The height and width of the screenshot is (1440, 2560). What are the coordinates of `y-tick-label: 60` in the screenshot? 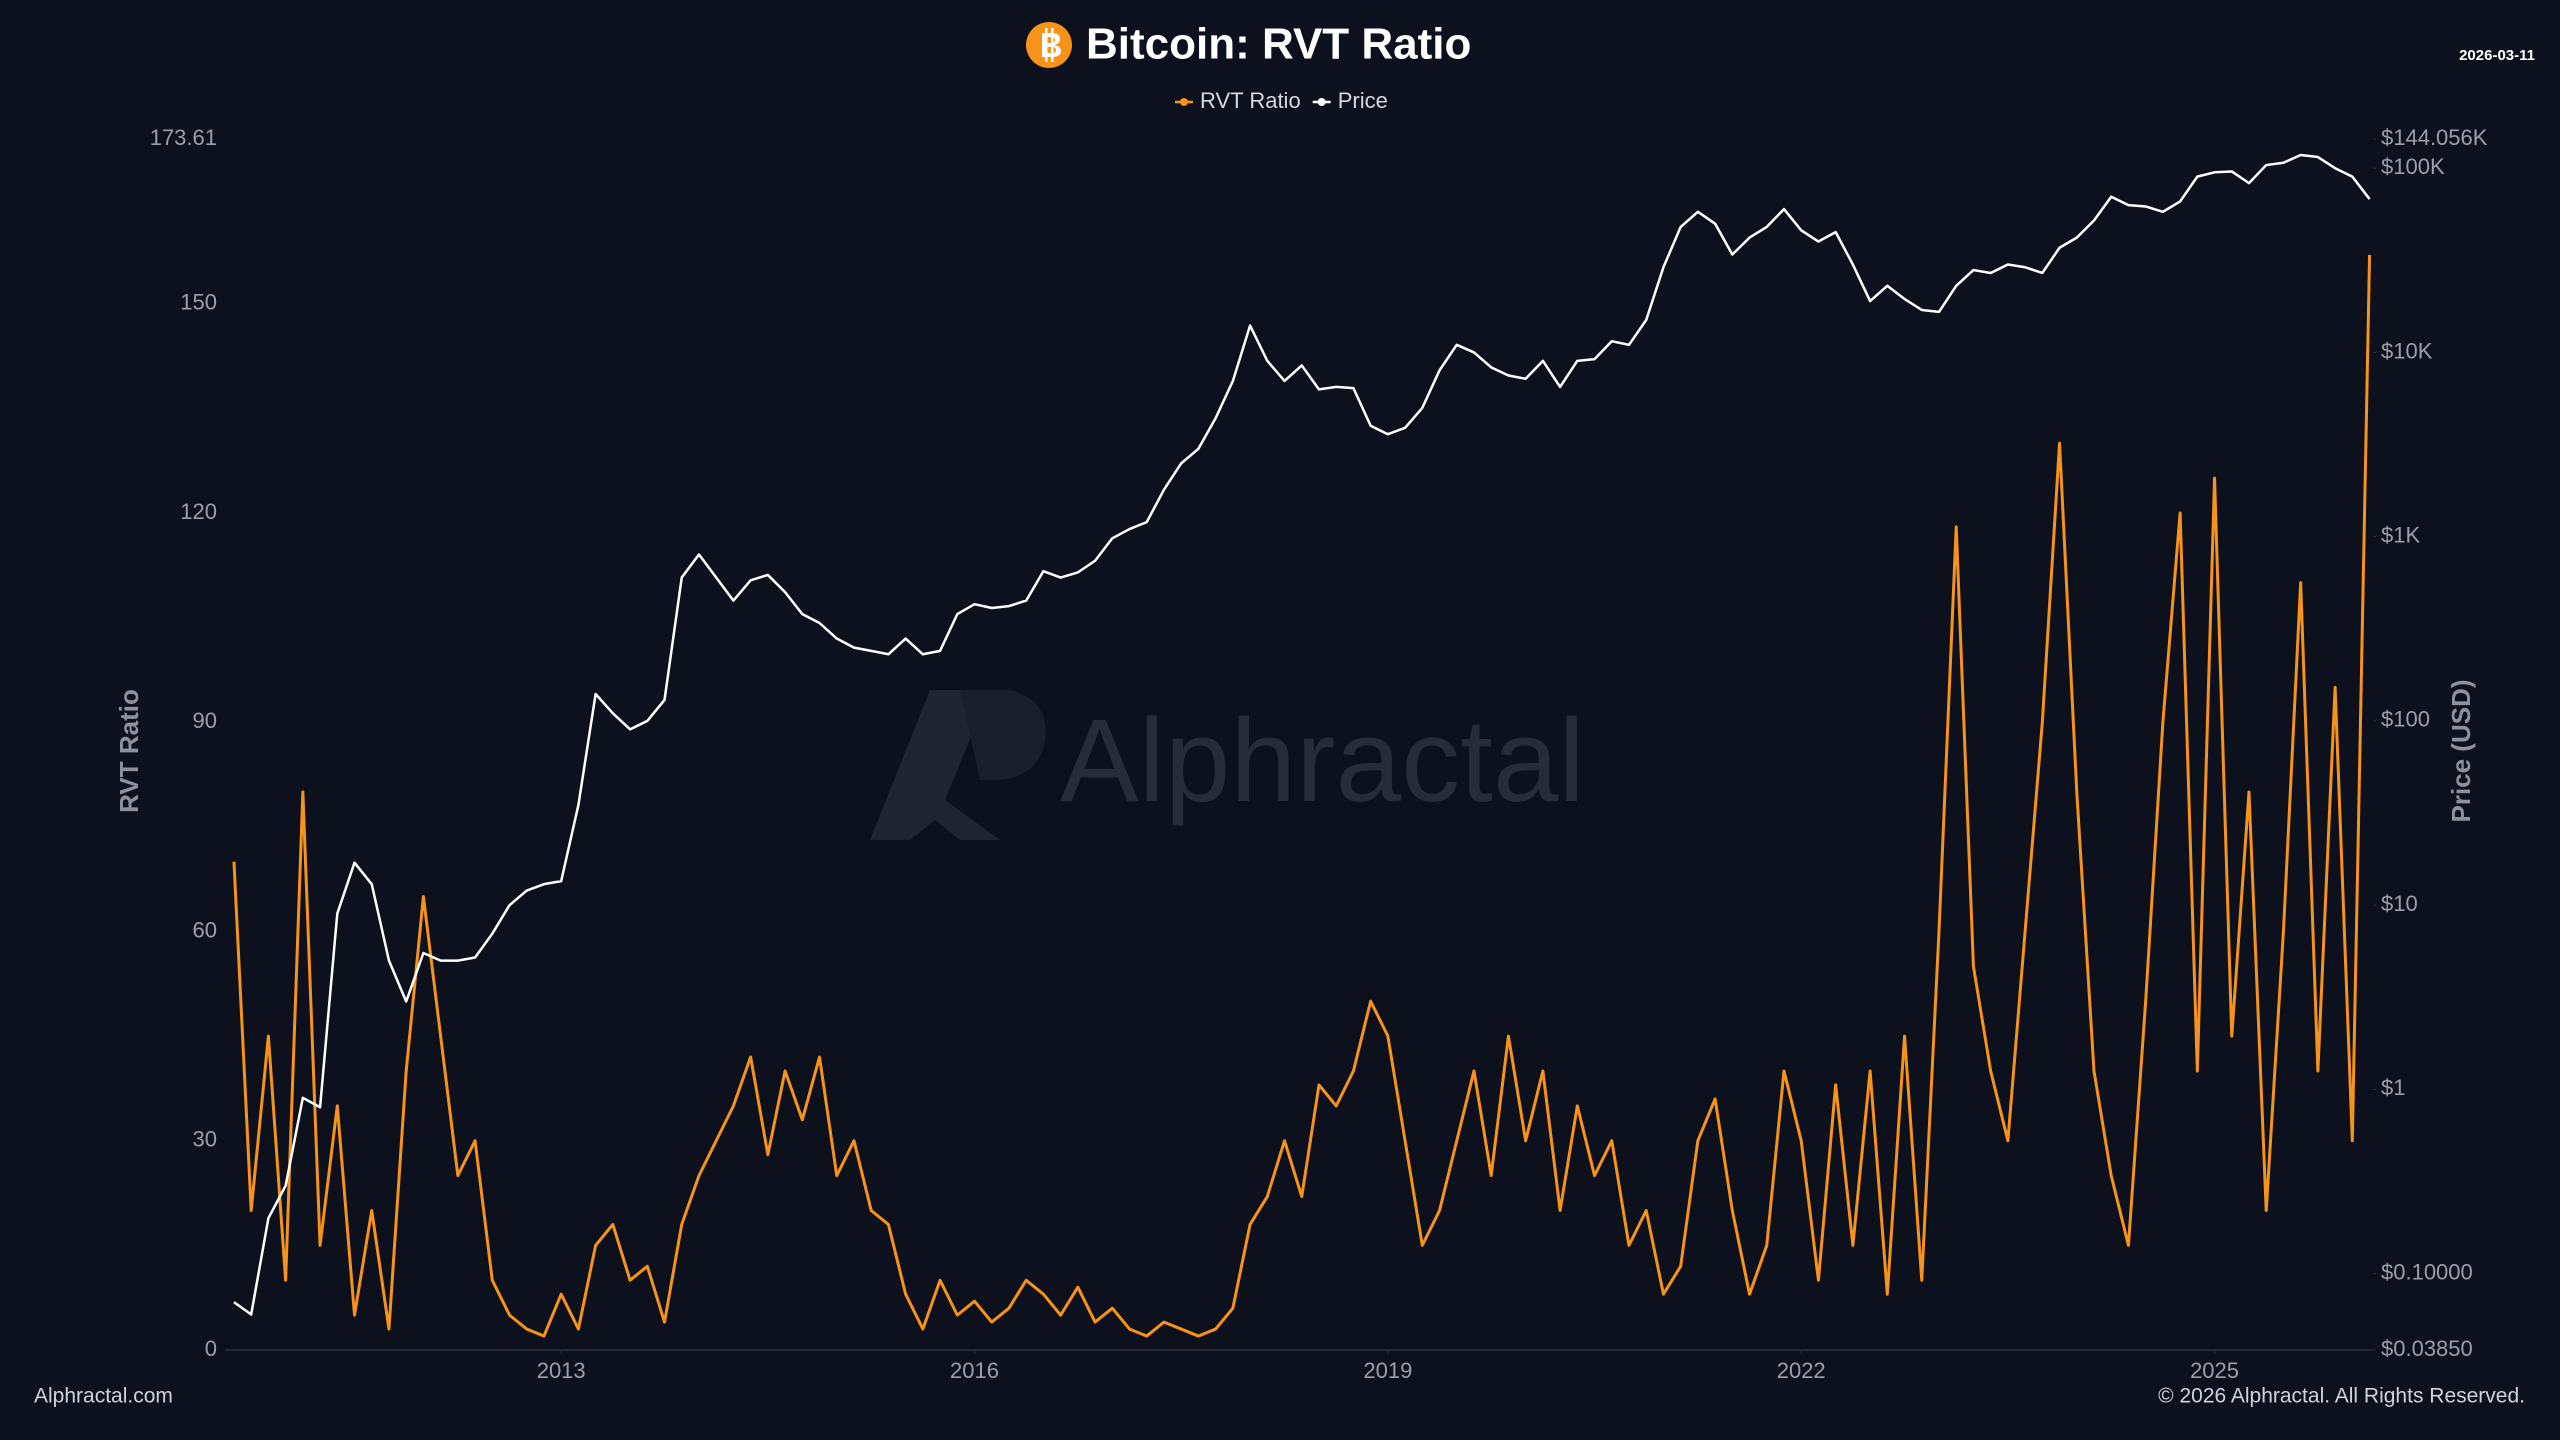 It's located at (205, 929).